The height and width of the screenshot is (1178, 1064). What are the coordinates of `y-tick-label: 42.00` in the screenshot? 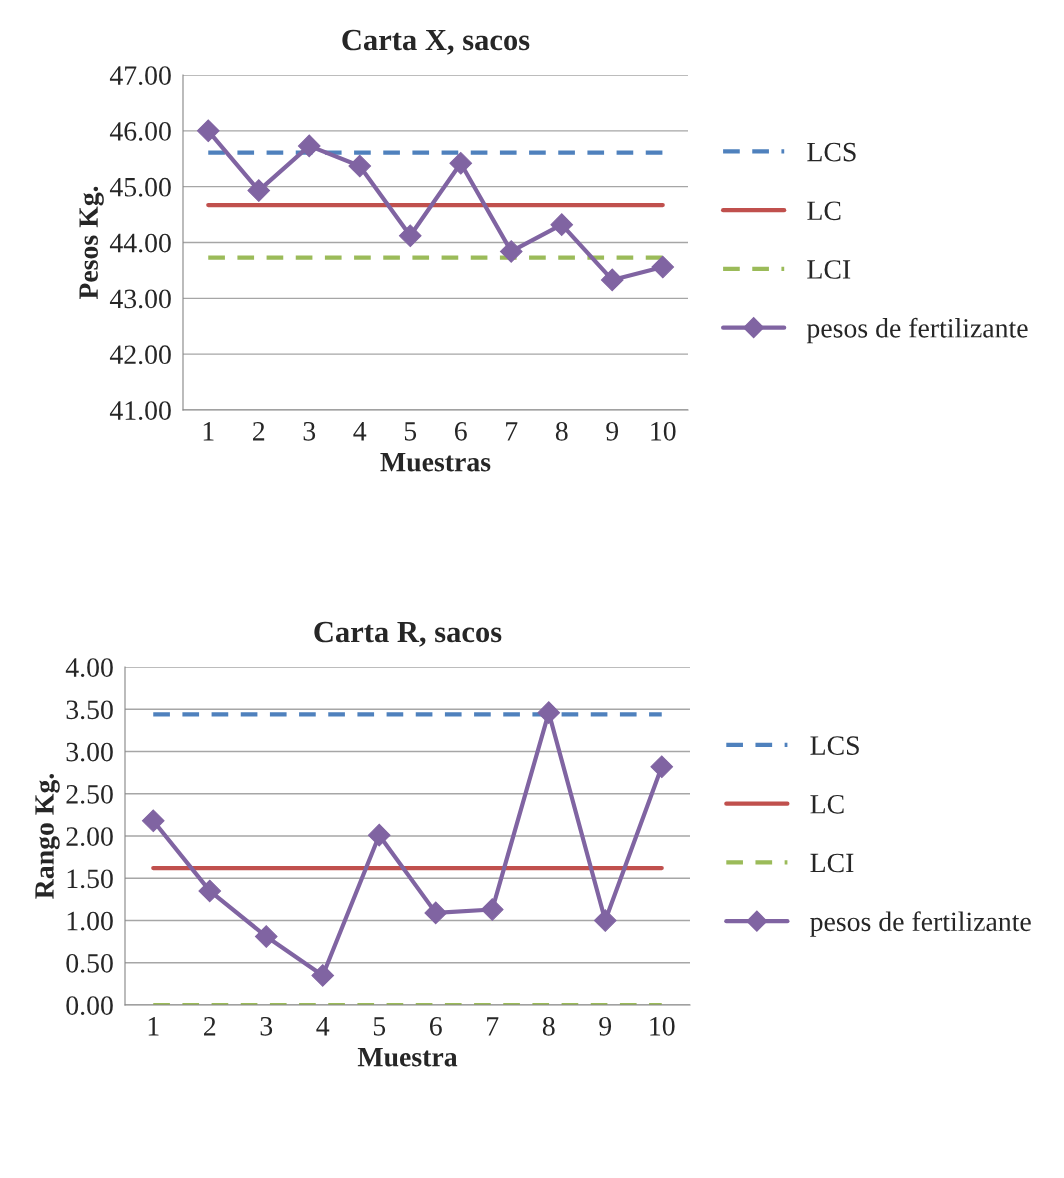 It's located at (140, 355).